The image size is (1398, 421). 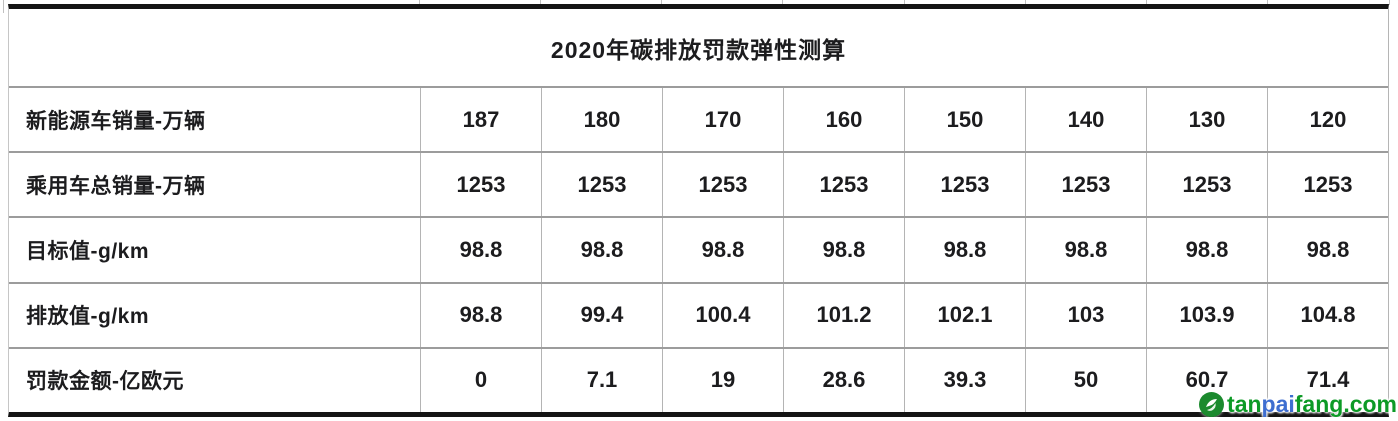 I want to click on row-label: 目标值-g/km, so click(x=88, y=251).